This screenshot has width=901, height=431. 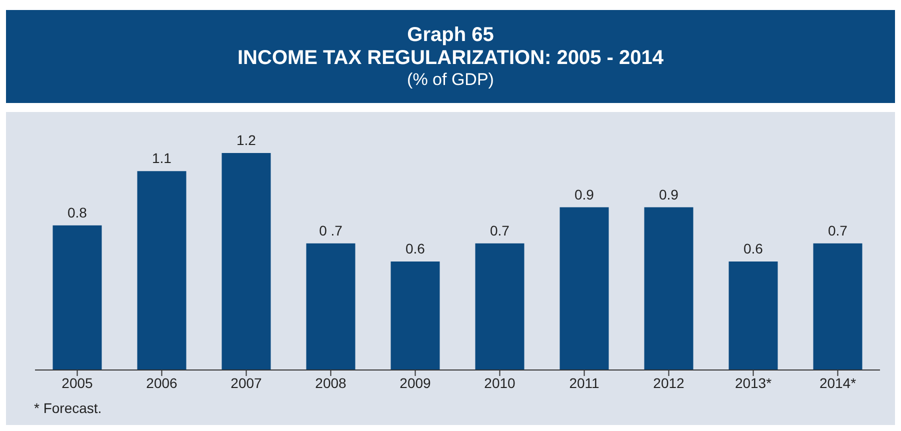 What do you see at coordinates (331, 382) in the screenshot?
I see `x-tick-label: 2008` at bounding box center [331, 382].